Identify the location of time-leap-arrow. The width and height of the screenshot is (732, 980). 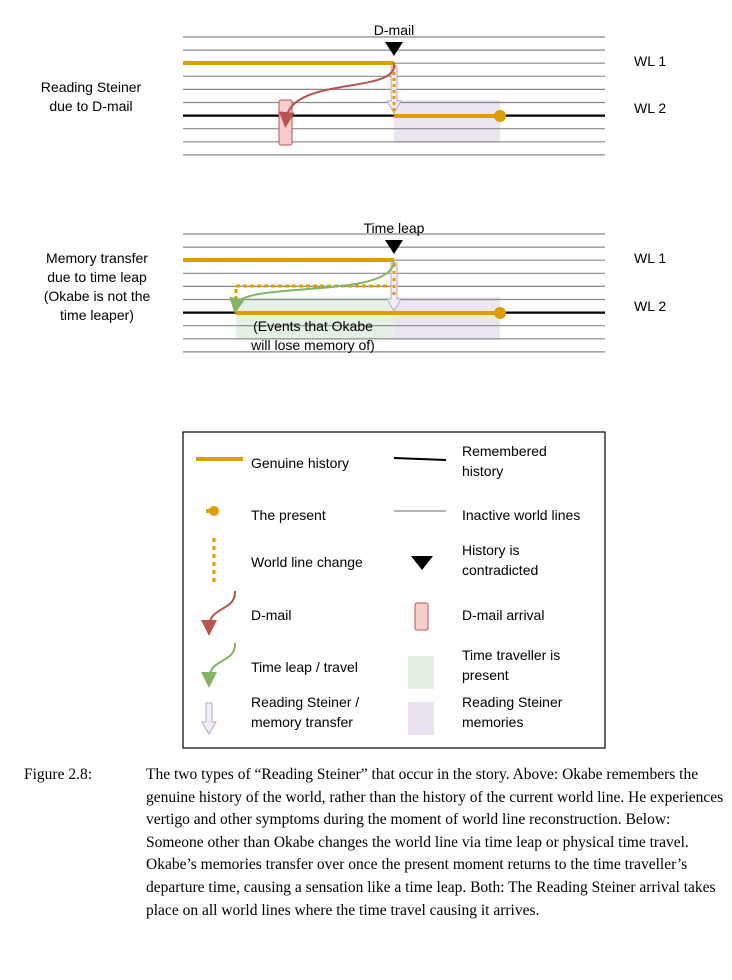
(312, 287).